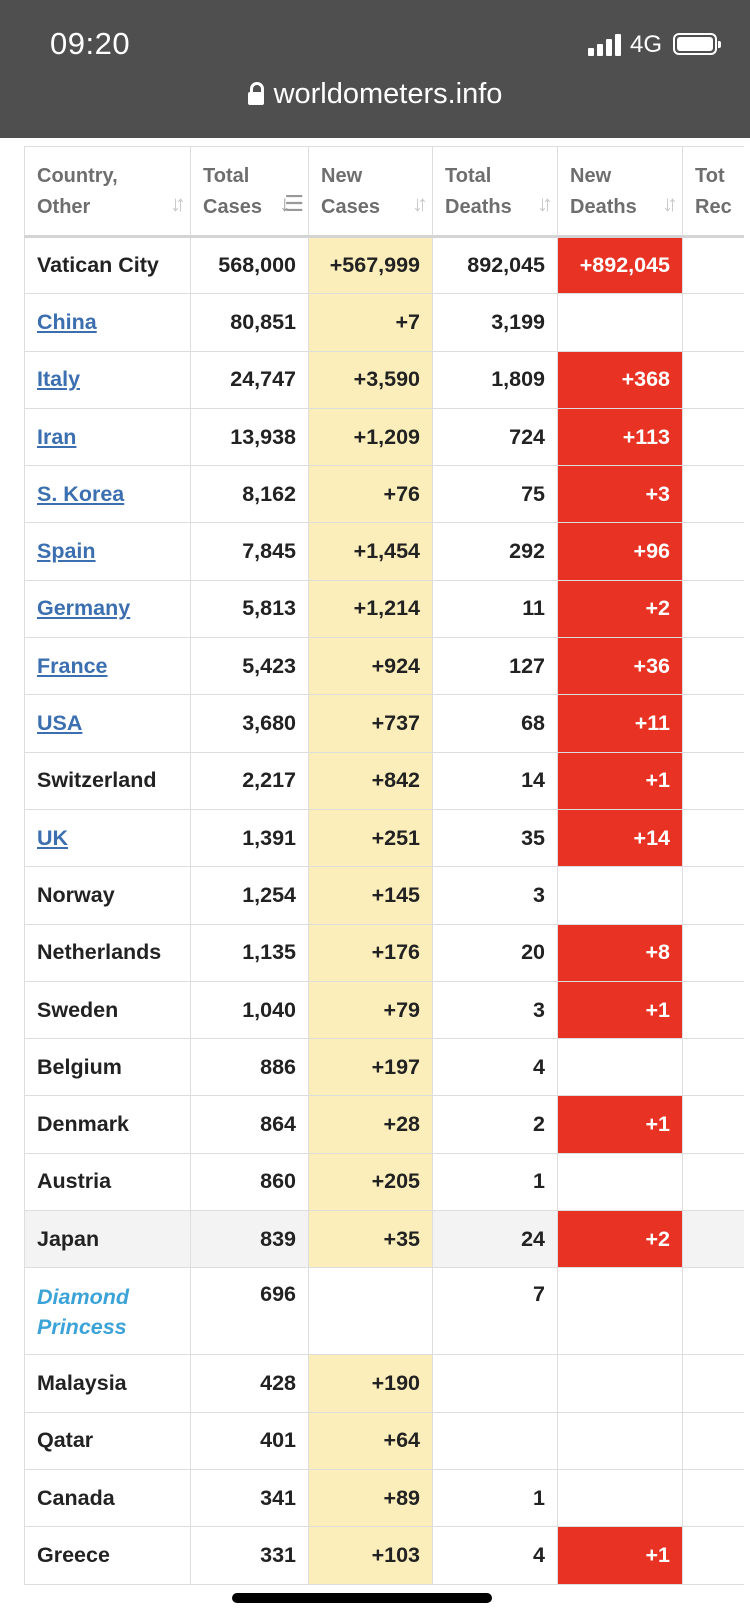 This screenshot has height=1624, width=750. What do you see at coordinates (495, 379) in the screenshot?
I see `total-deaths: 1,809` at bounding box center [495, 379].